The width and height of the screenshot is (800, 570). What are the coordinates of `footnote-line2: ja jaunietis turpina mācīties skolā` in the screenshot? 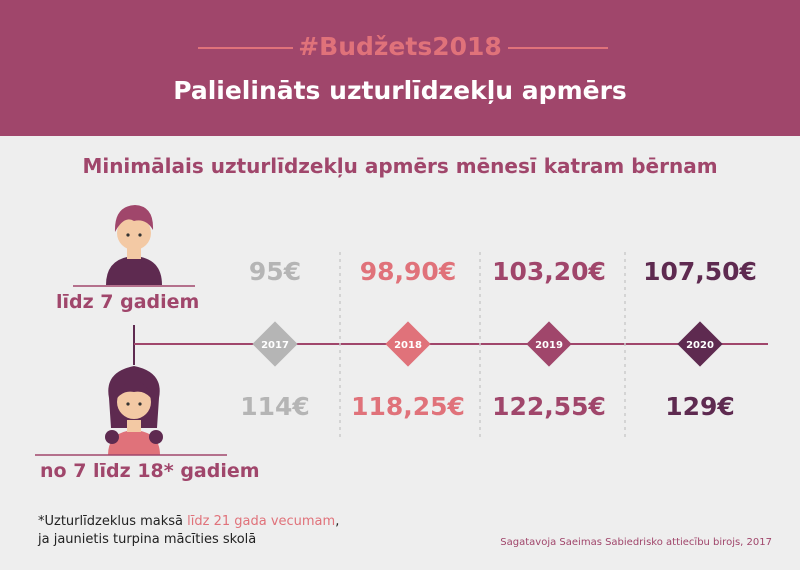 It's located at (147, 539).